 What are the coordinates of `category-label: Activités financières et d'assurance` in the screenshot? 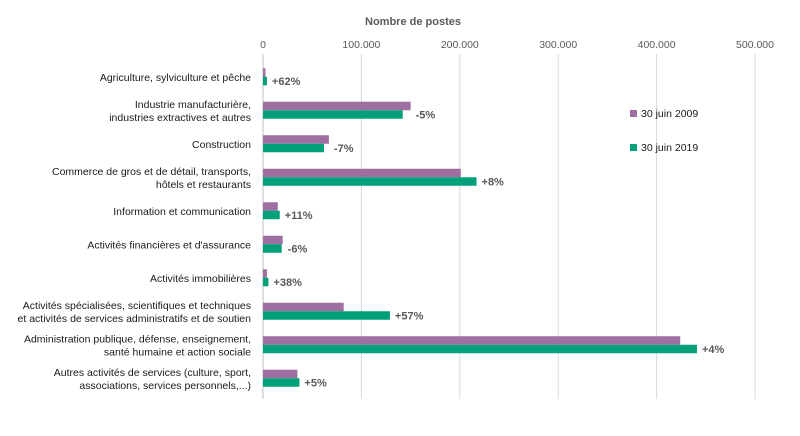 It's located at (169, 245).